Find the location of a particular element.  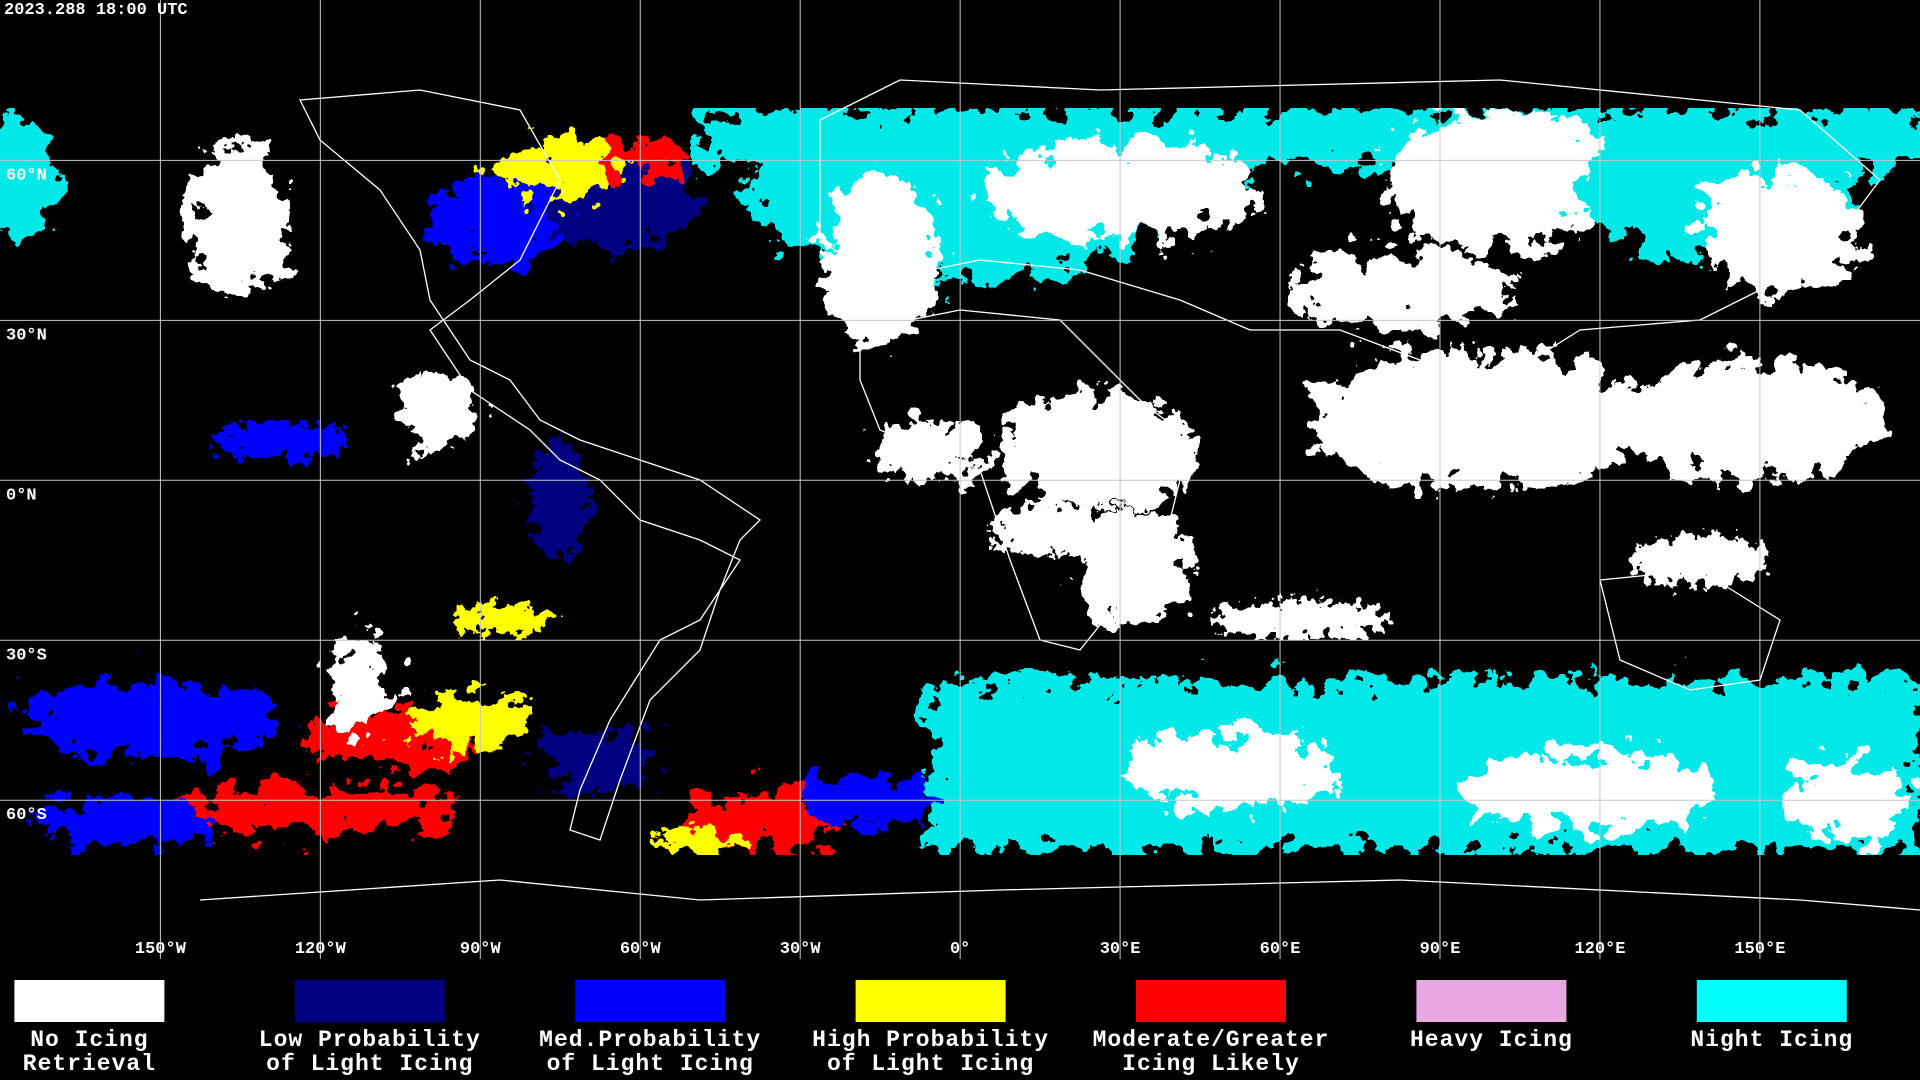

legend-label: High Probability is located at coordinates (930, 1040).